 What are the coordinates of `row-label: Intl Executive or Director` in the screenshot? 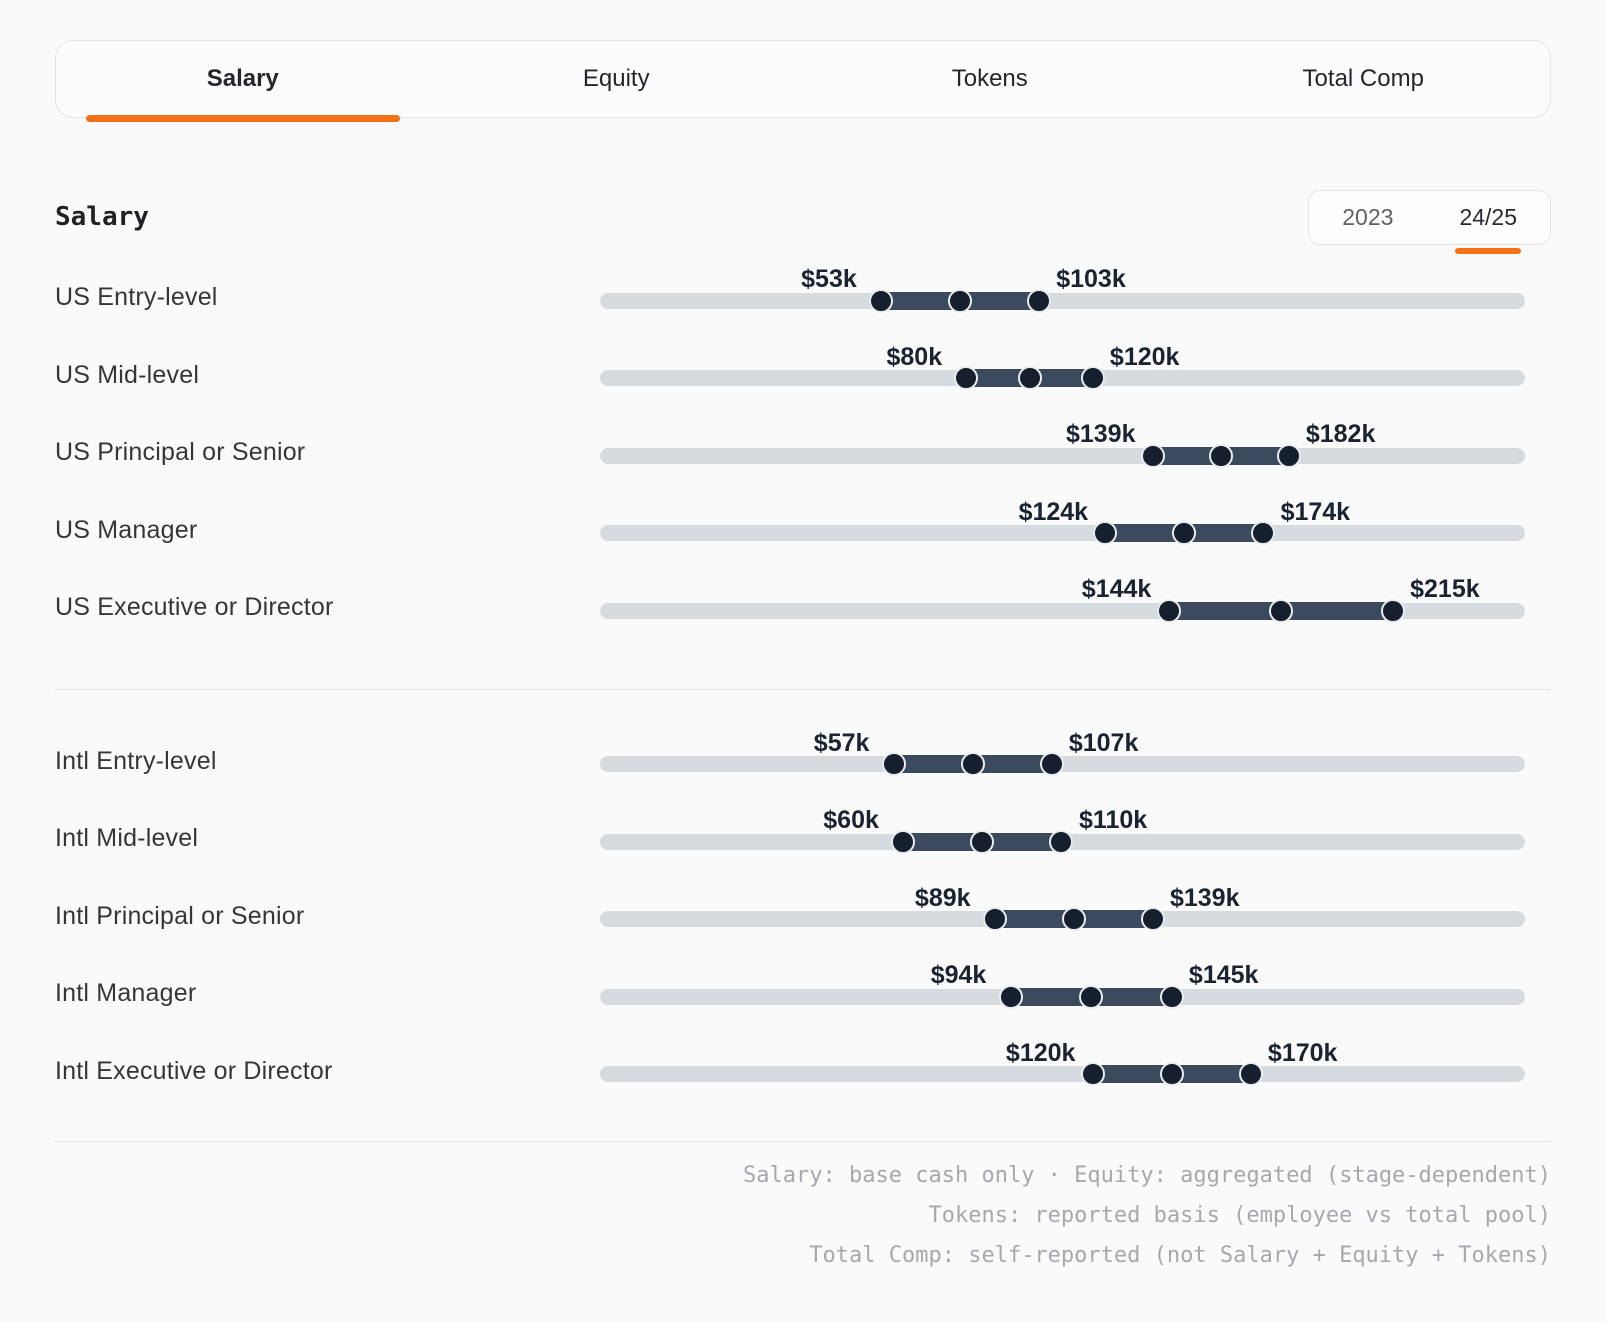 It's located at (194, 1070).